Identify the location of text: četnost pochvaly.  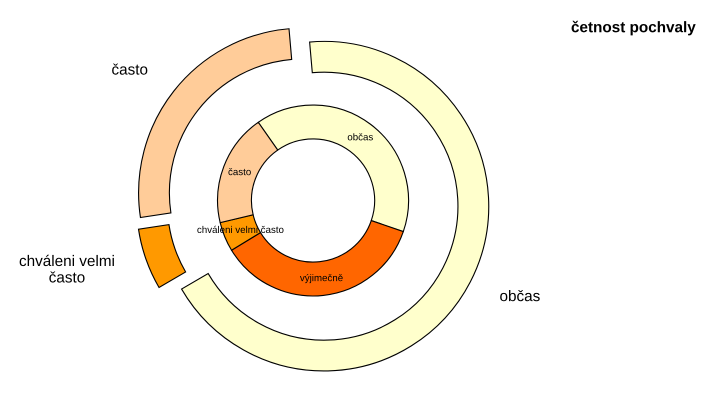
(634, 28).